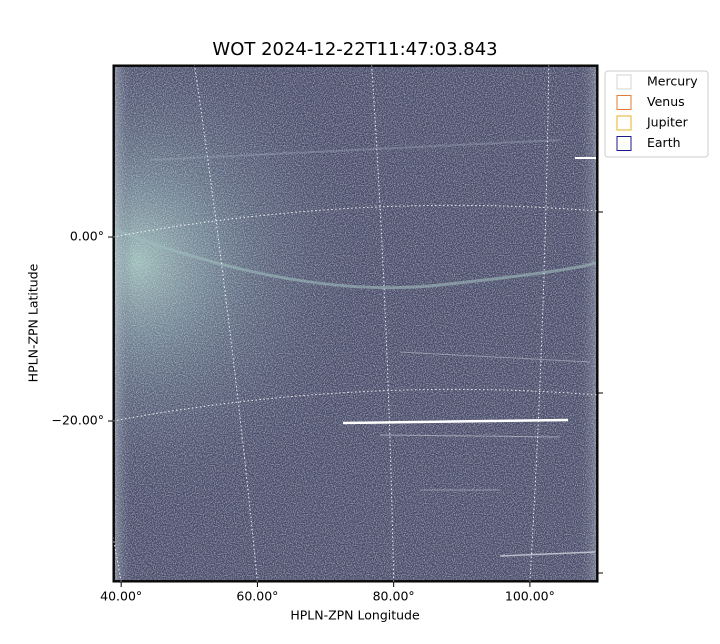 The width and height of the screenshot is (720, 644). Describe the element at coordinates (667, 122) in the screenshot. I see `legend-label: Jupiter` at that location.